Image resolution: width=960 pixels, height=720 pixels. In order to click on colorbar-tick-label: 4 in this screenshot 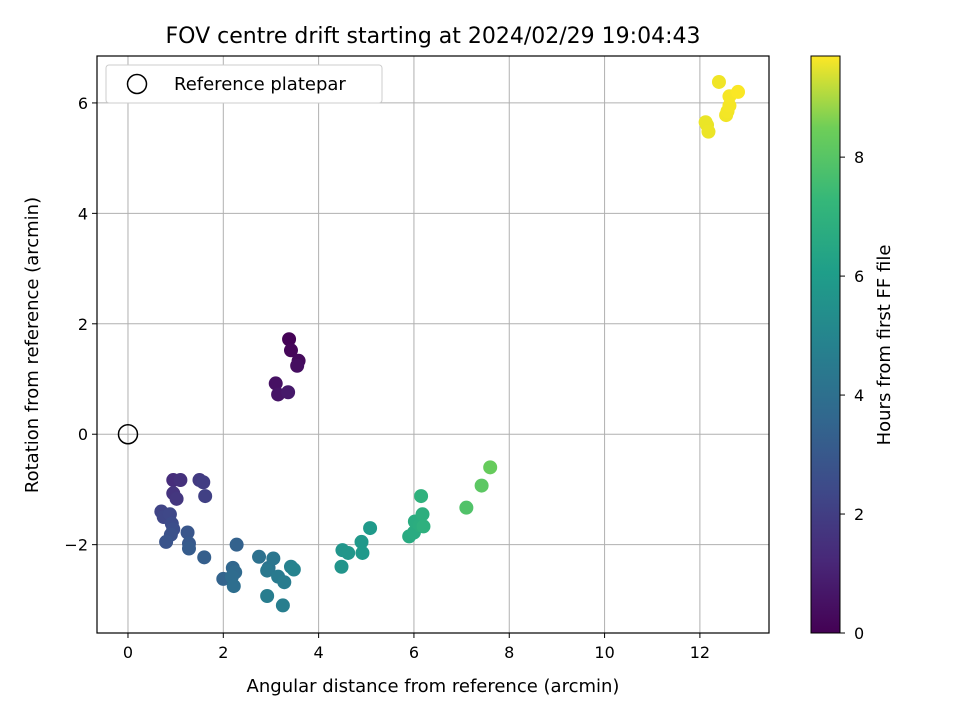, I will do `click(859, 395)`.